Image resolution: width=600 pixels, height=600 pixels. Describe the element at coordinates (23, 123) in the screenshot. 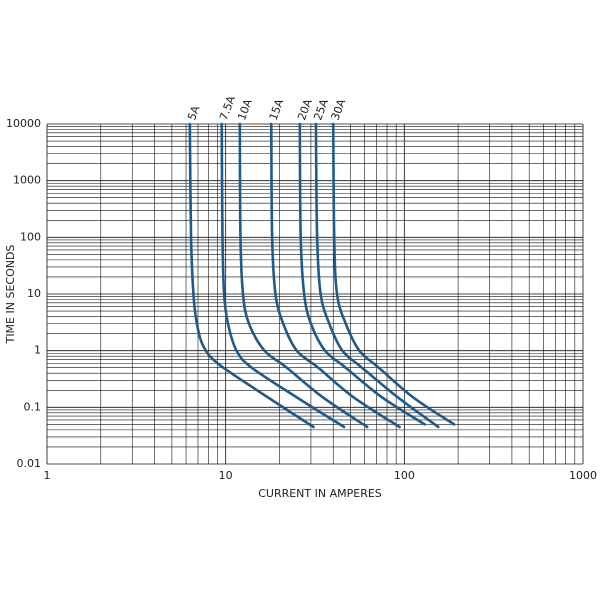

I see `y-tick-label: 10000` at that location.